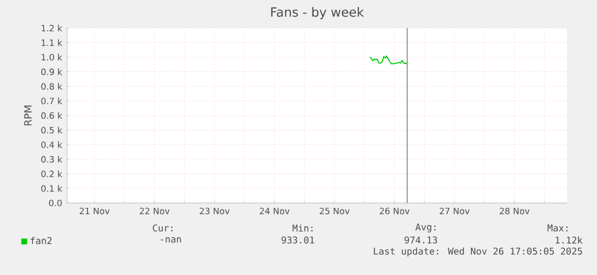 This screenshot has width=597, height=275. I want to click on x-tick-label: 23 Nov, so click(215, 211).